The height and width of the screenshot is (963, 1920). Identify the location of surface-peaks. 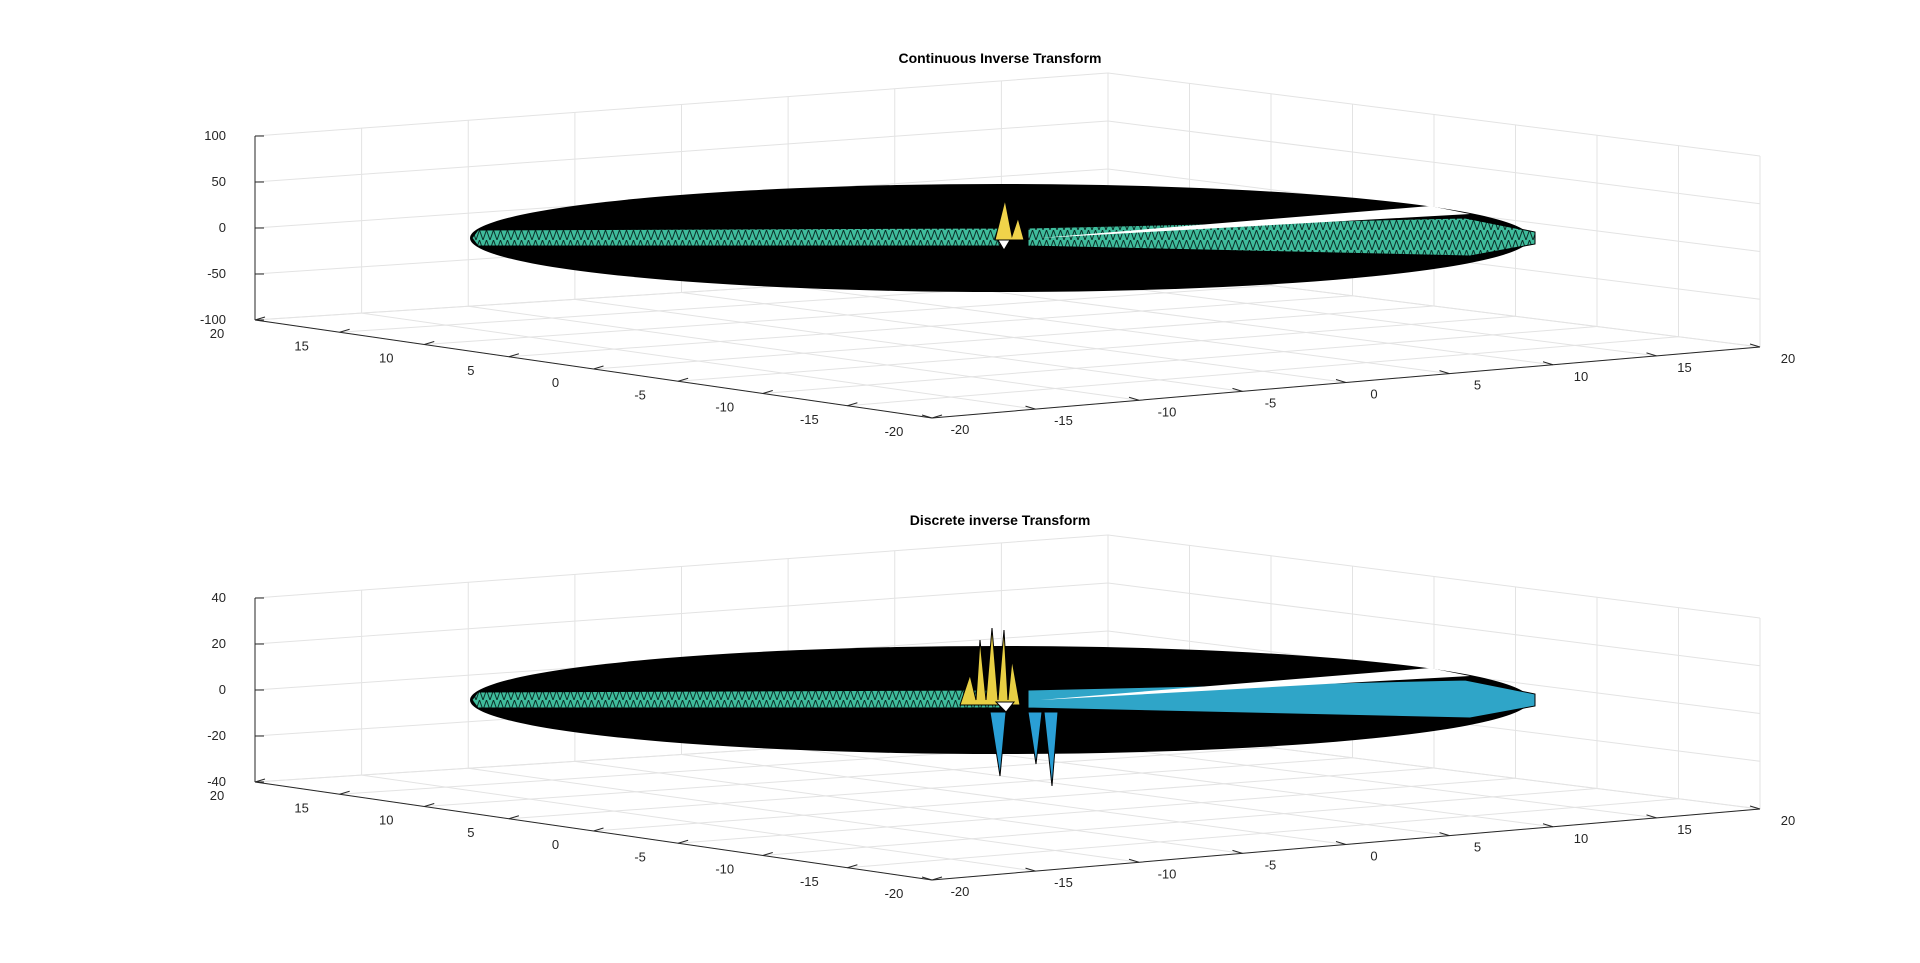
(990, 666).